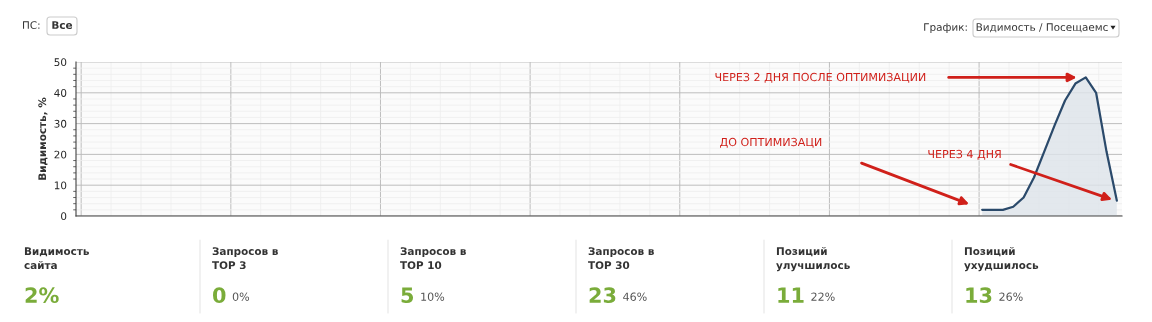 The width and height of the screenshot is (1152, 322). What do you see at coordinates (823, 296) in the screenshot?
I see `data-label: 22%` at bounding box center [823, 296].